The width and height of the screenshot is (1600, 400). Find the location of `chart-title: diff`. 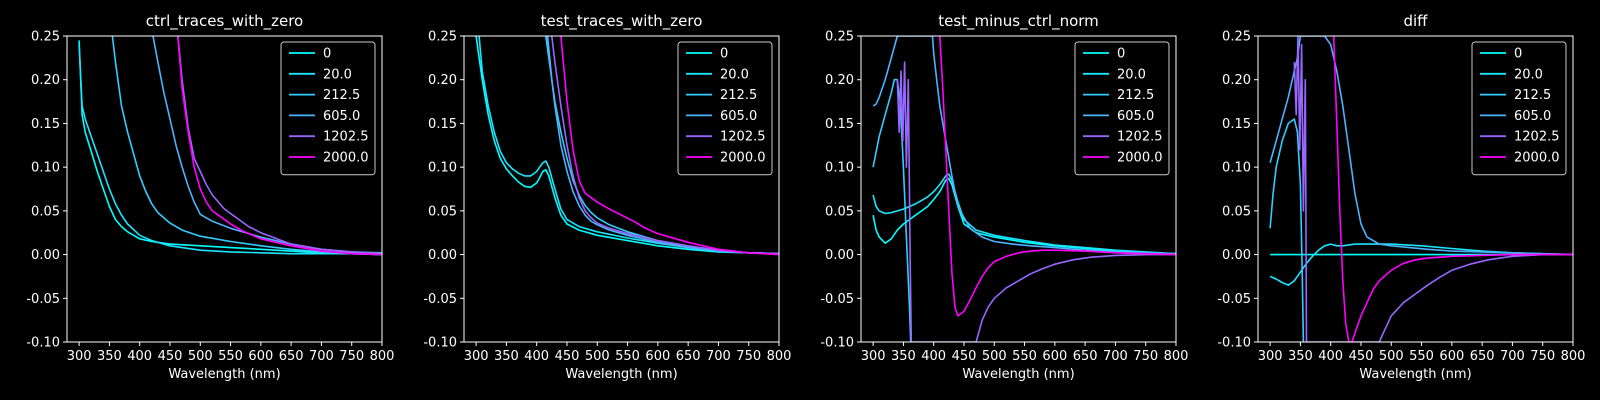

chart-title: diff is located at coordinates (1415, 21).